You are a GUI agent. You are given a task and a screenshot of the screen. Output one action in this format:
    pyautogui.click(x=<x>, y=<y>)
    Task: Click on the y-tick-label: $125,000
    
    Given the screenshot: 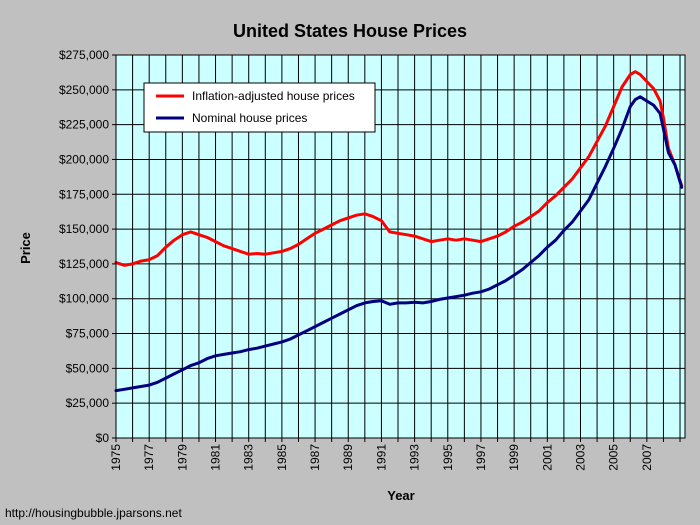 What is the action you would take?
    pyautogui.click(x=84, y=264)
    